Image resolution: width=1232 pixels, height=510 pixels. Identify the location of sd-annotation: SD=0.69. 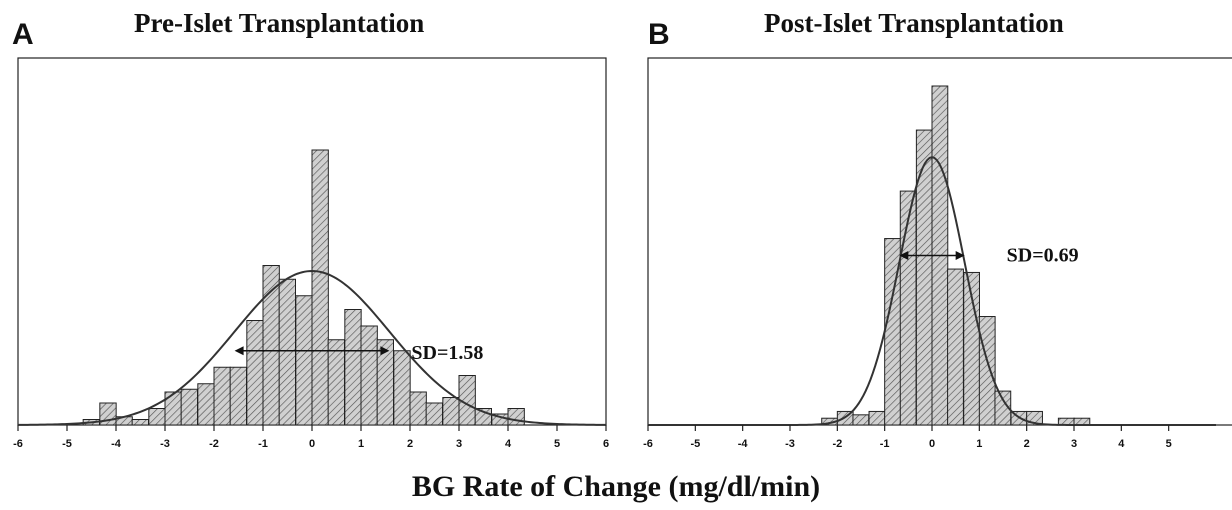
(1043, 256).